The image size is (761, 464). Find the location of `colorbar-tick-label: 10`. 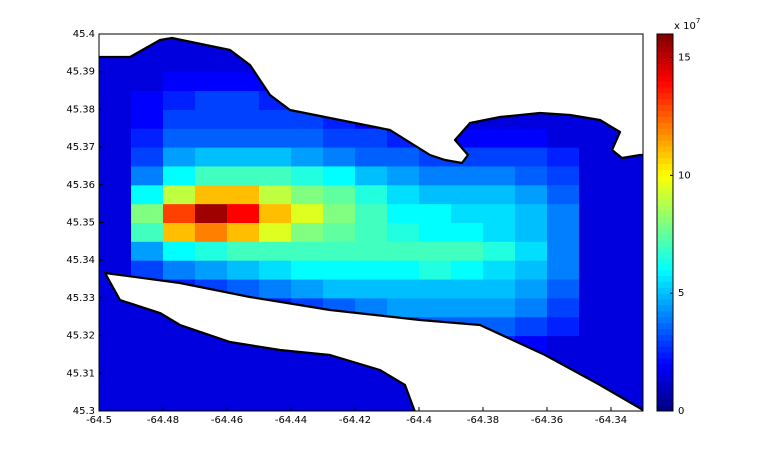

colorbar-tick-label: 10 is located at coordinates (684, 175).